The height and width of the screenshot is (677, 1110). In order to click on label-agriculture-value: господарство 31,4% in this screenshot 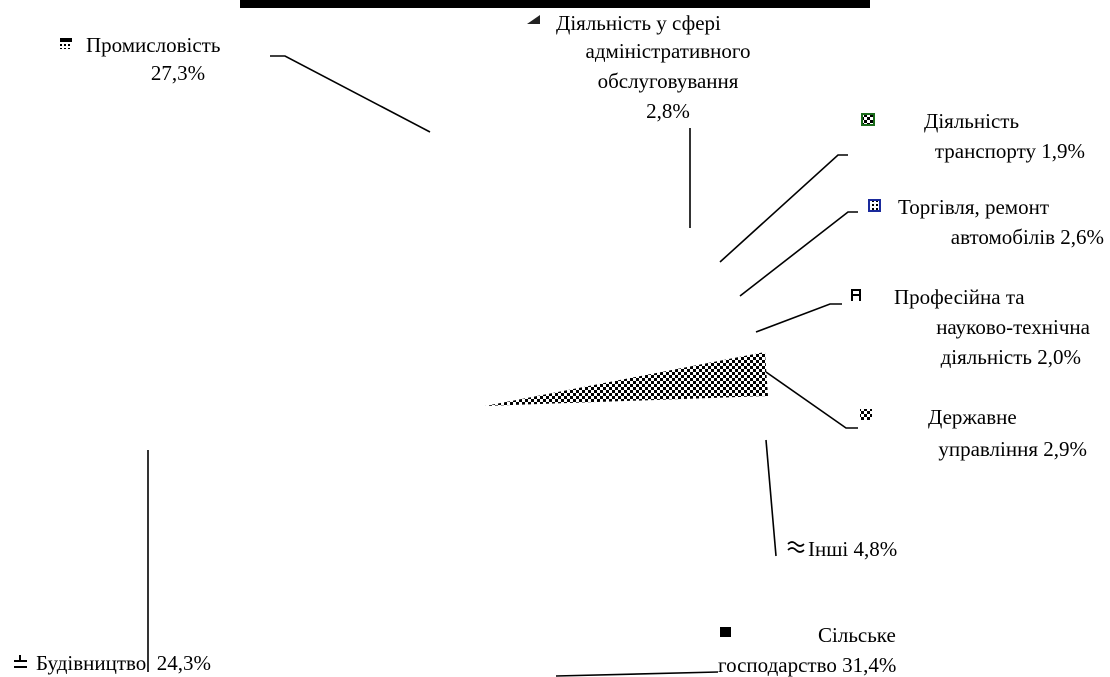, I will do `click(807, 665)`.